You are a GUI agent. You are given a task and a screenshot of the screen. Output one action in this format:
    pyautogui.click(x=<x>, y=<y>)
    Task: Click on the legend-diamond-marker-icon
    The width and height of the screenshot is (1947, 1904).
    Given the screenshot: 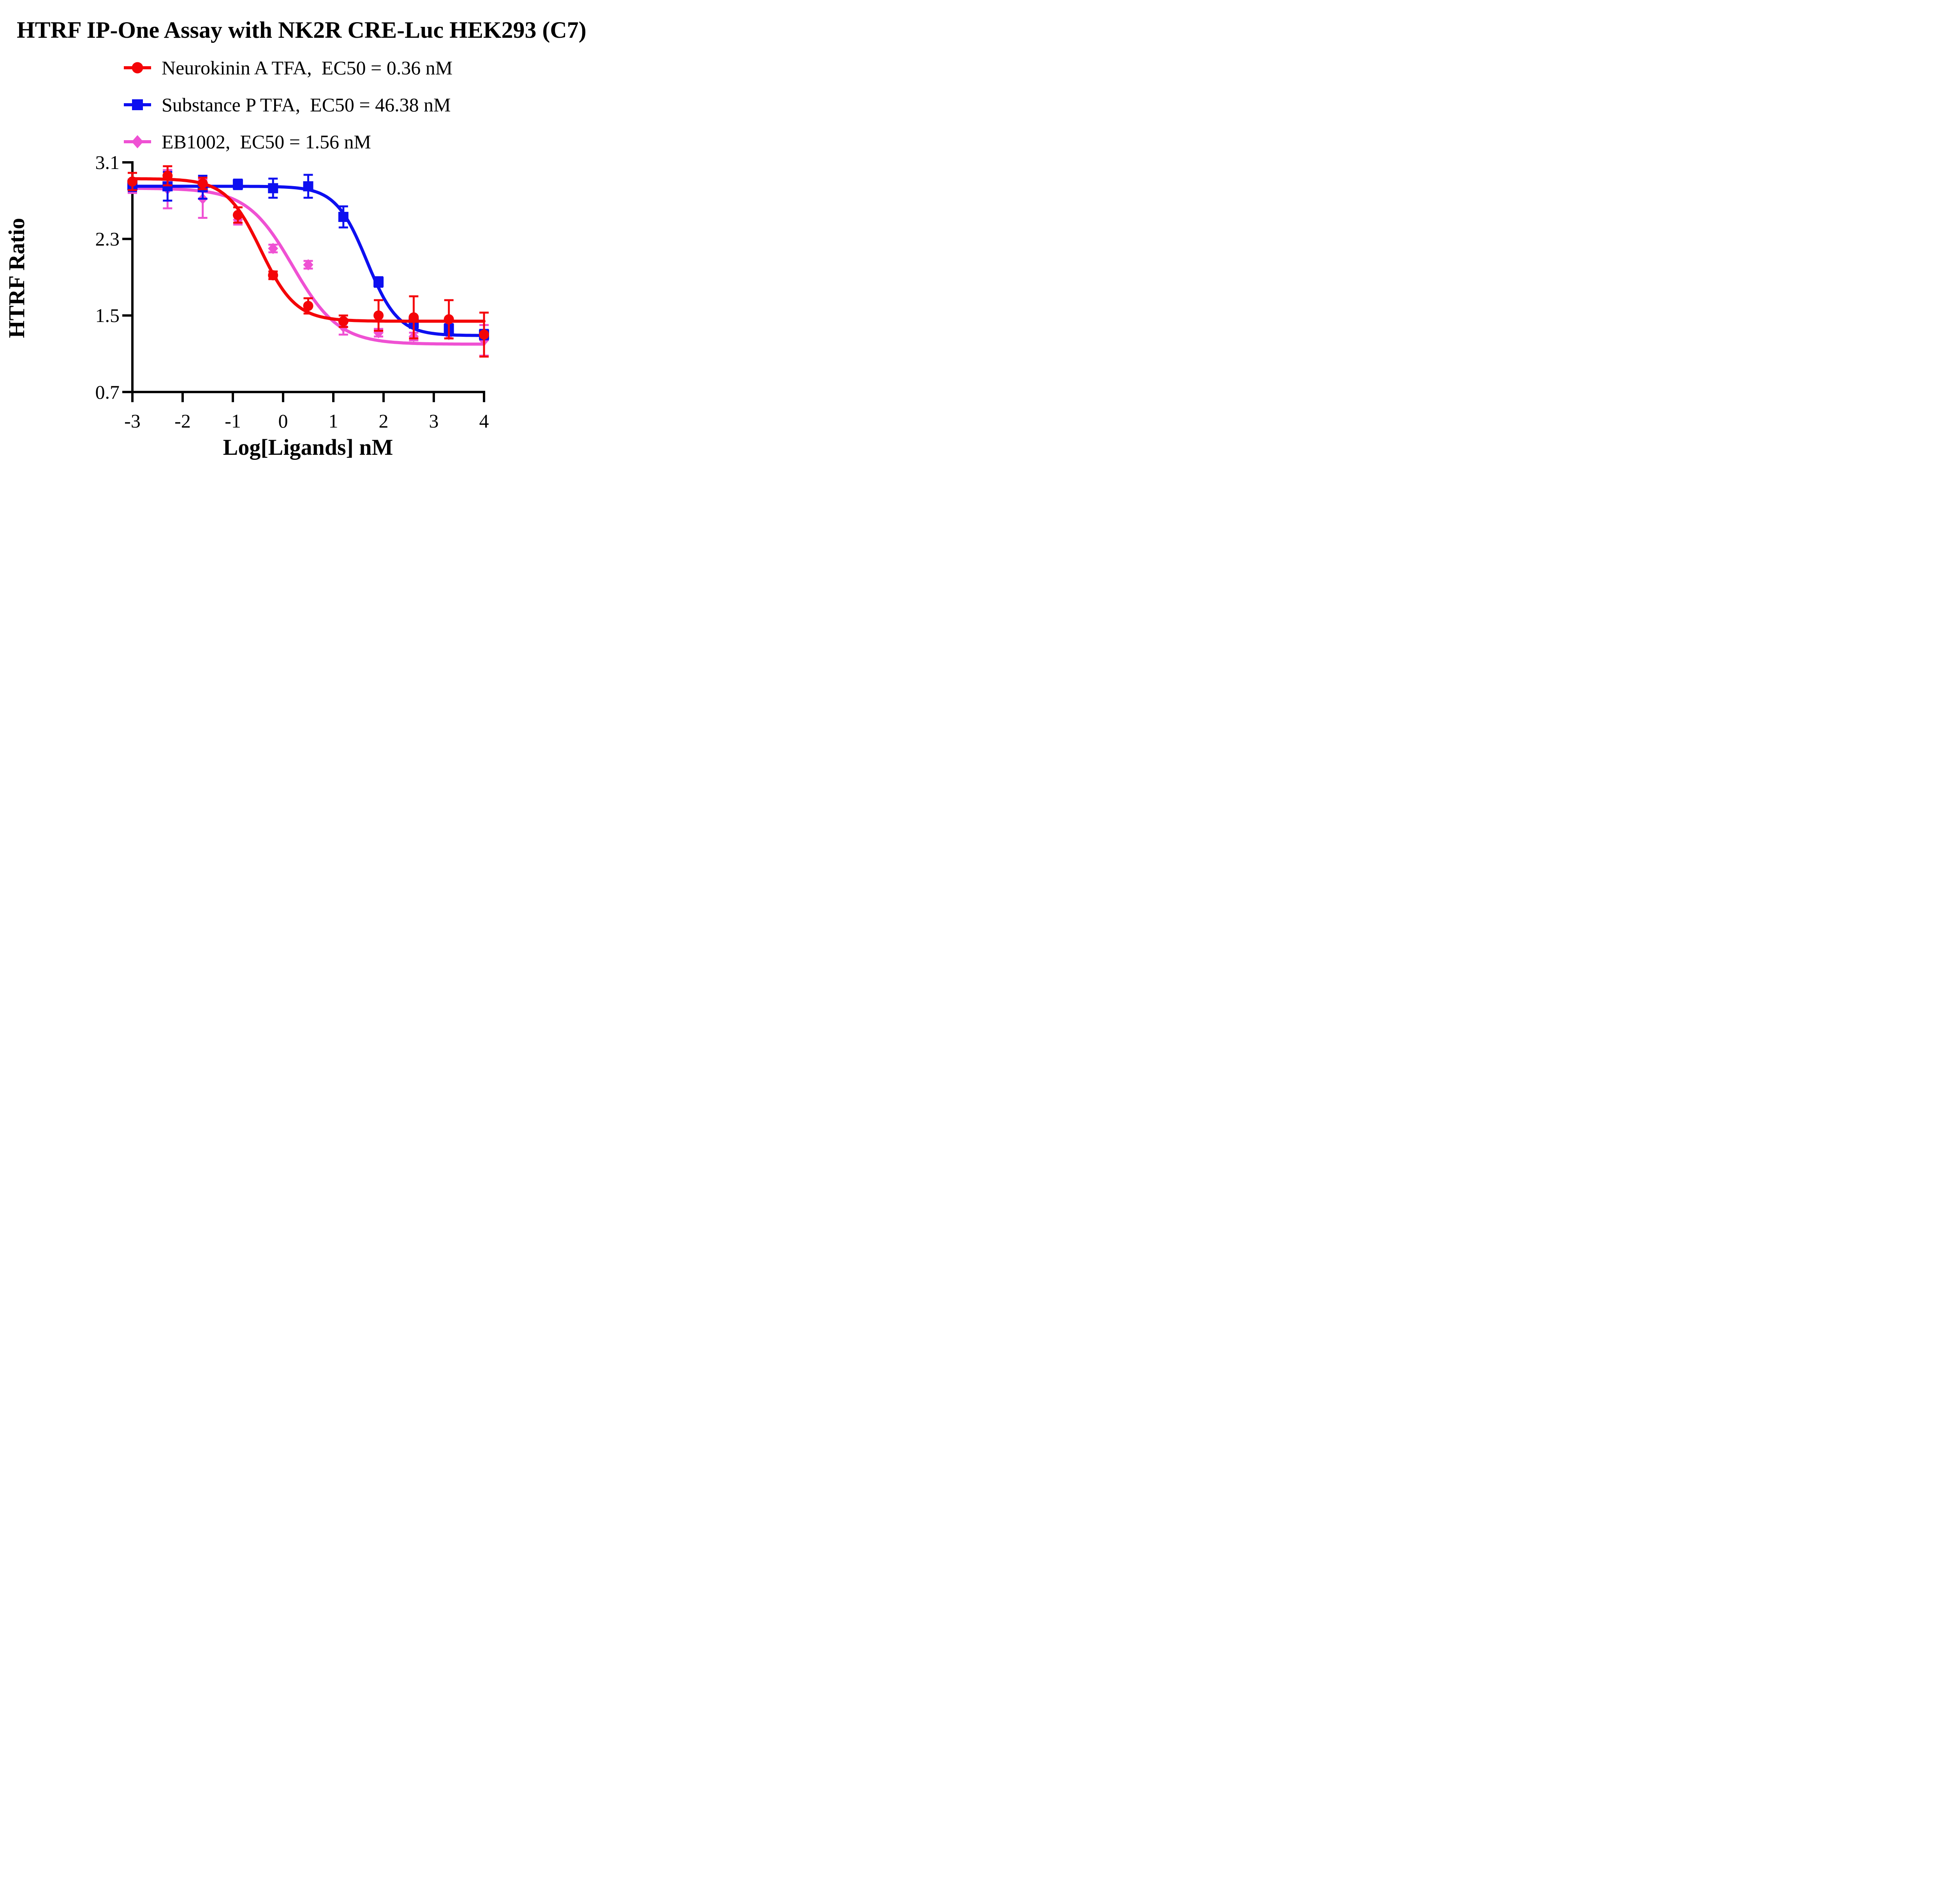 What is the action you would take?
    pyautogui.click(x=138, y=141)
    